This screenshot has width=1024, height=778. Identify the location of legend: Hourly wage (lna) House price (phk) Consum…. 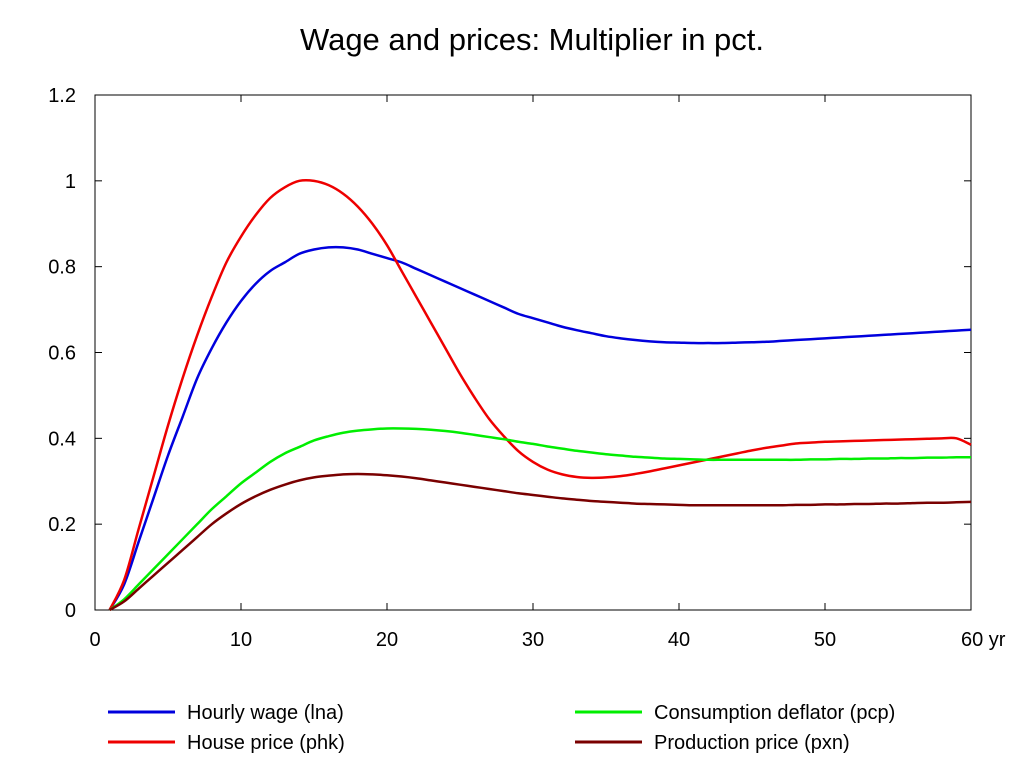
(501, 728).